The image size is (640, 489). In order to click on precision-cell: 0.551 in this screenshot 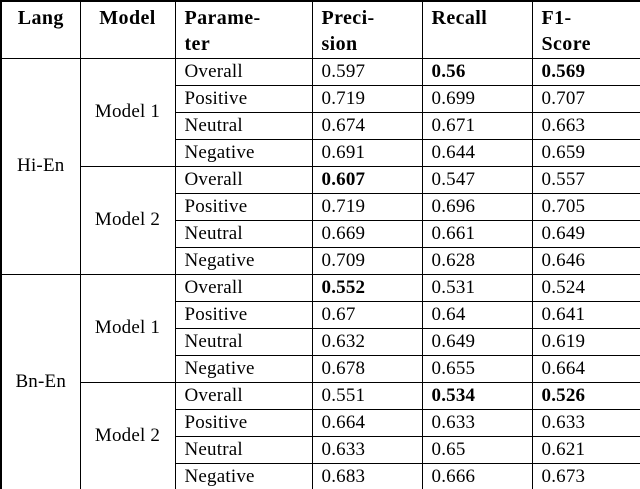, I will do `click(367, 395)`.